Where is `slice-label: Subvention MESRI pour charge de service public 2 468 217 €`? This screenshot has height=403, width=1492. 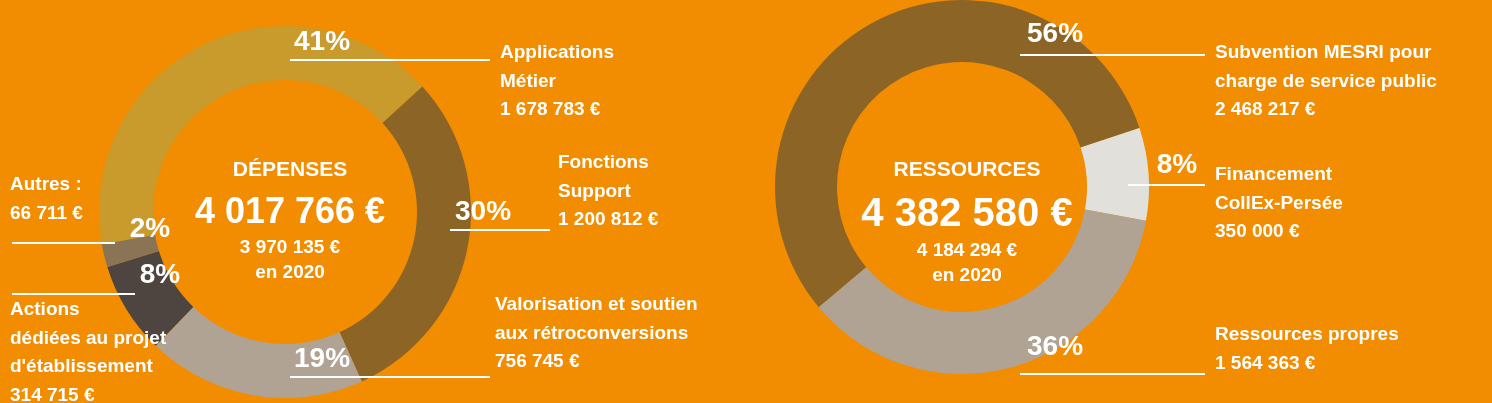 slice-label: Subvention MESRI pour charge de service public 2 468 217 € is located at coordinates (1326, 80).